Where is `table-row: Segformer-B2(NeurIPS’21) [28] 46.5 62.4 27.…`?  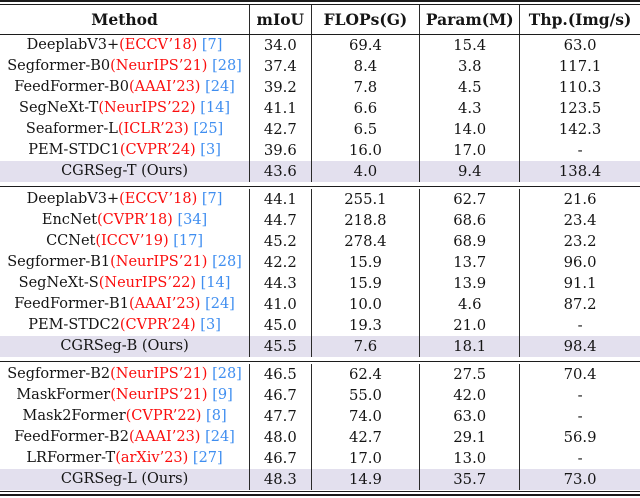
table-row: Segformer-B2(NeurIPS’21) [28] 46.5 62.4 27.… is located at coordinates (320, 374).